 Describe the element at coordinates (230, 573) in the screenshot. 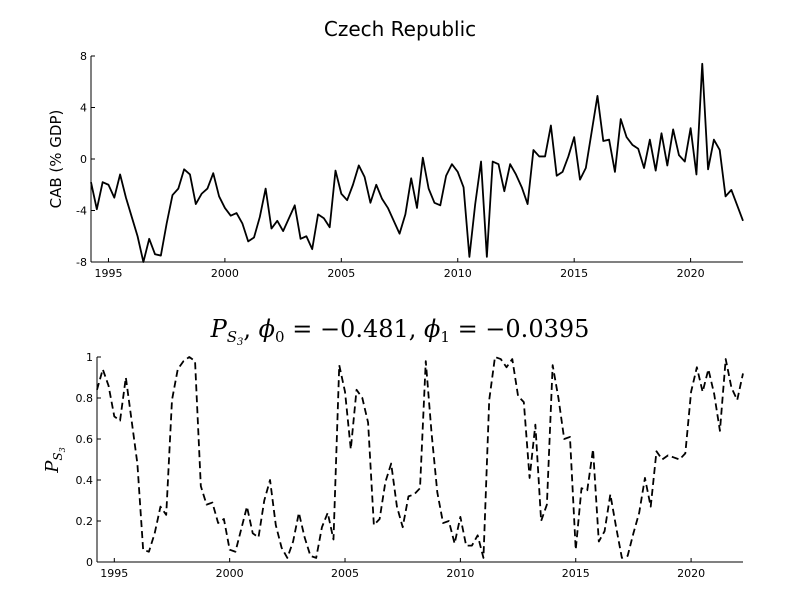

I see `prob-x-tick-label: 2000` at that location.